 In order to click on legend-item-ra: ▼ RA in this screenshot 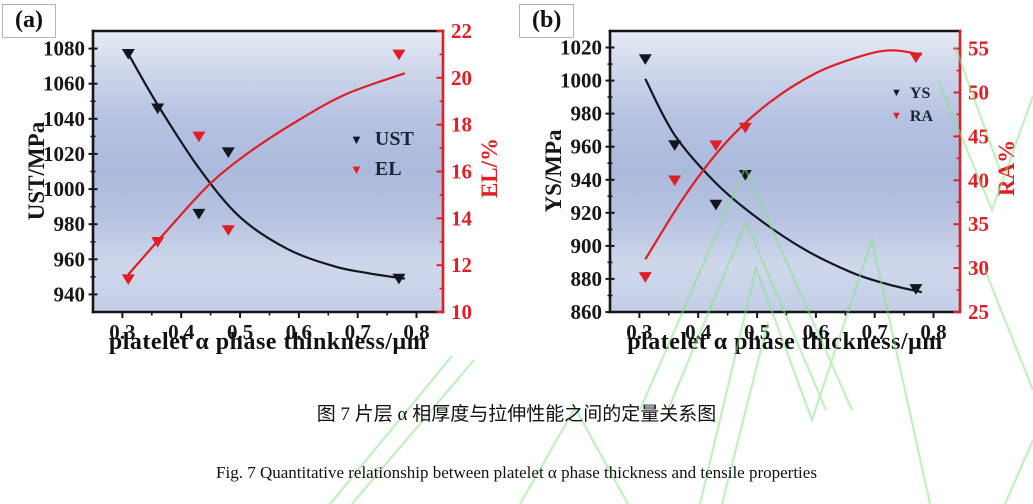, I will do `click(912, 116)`.